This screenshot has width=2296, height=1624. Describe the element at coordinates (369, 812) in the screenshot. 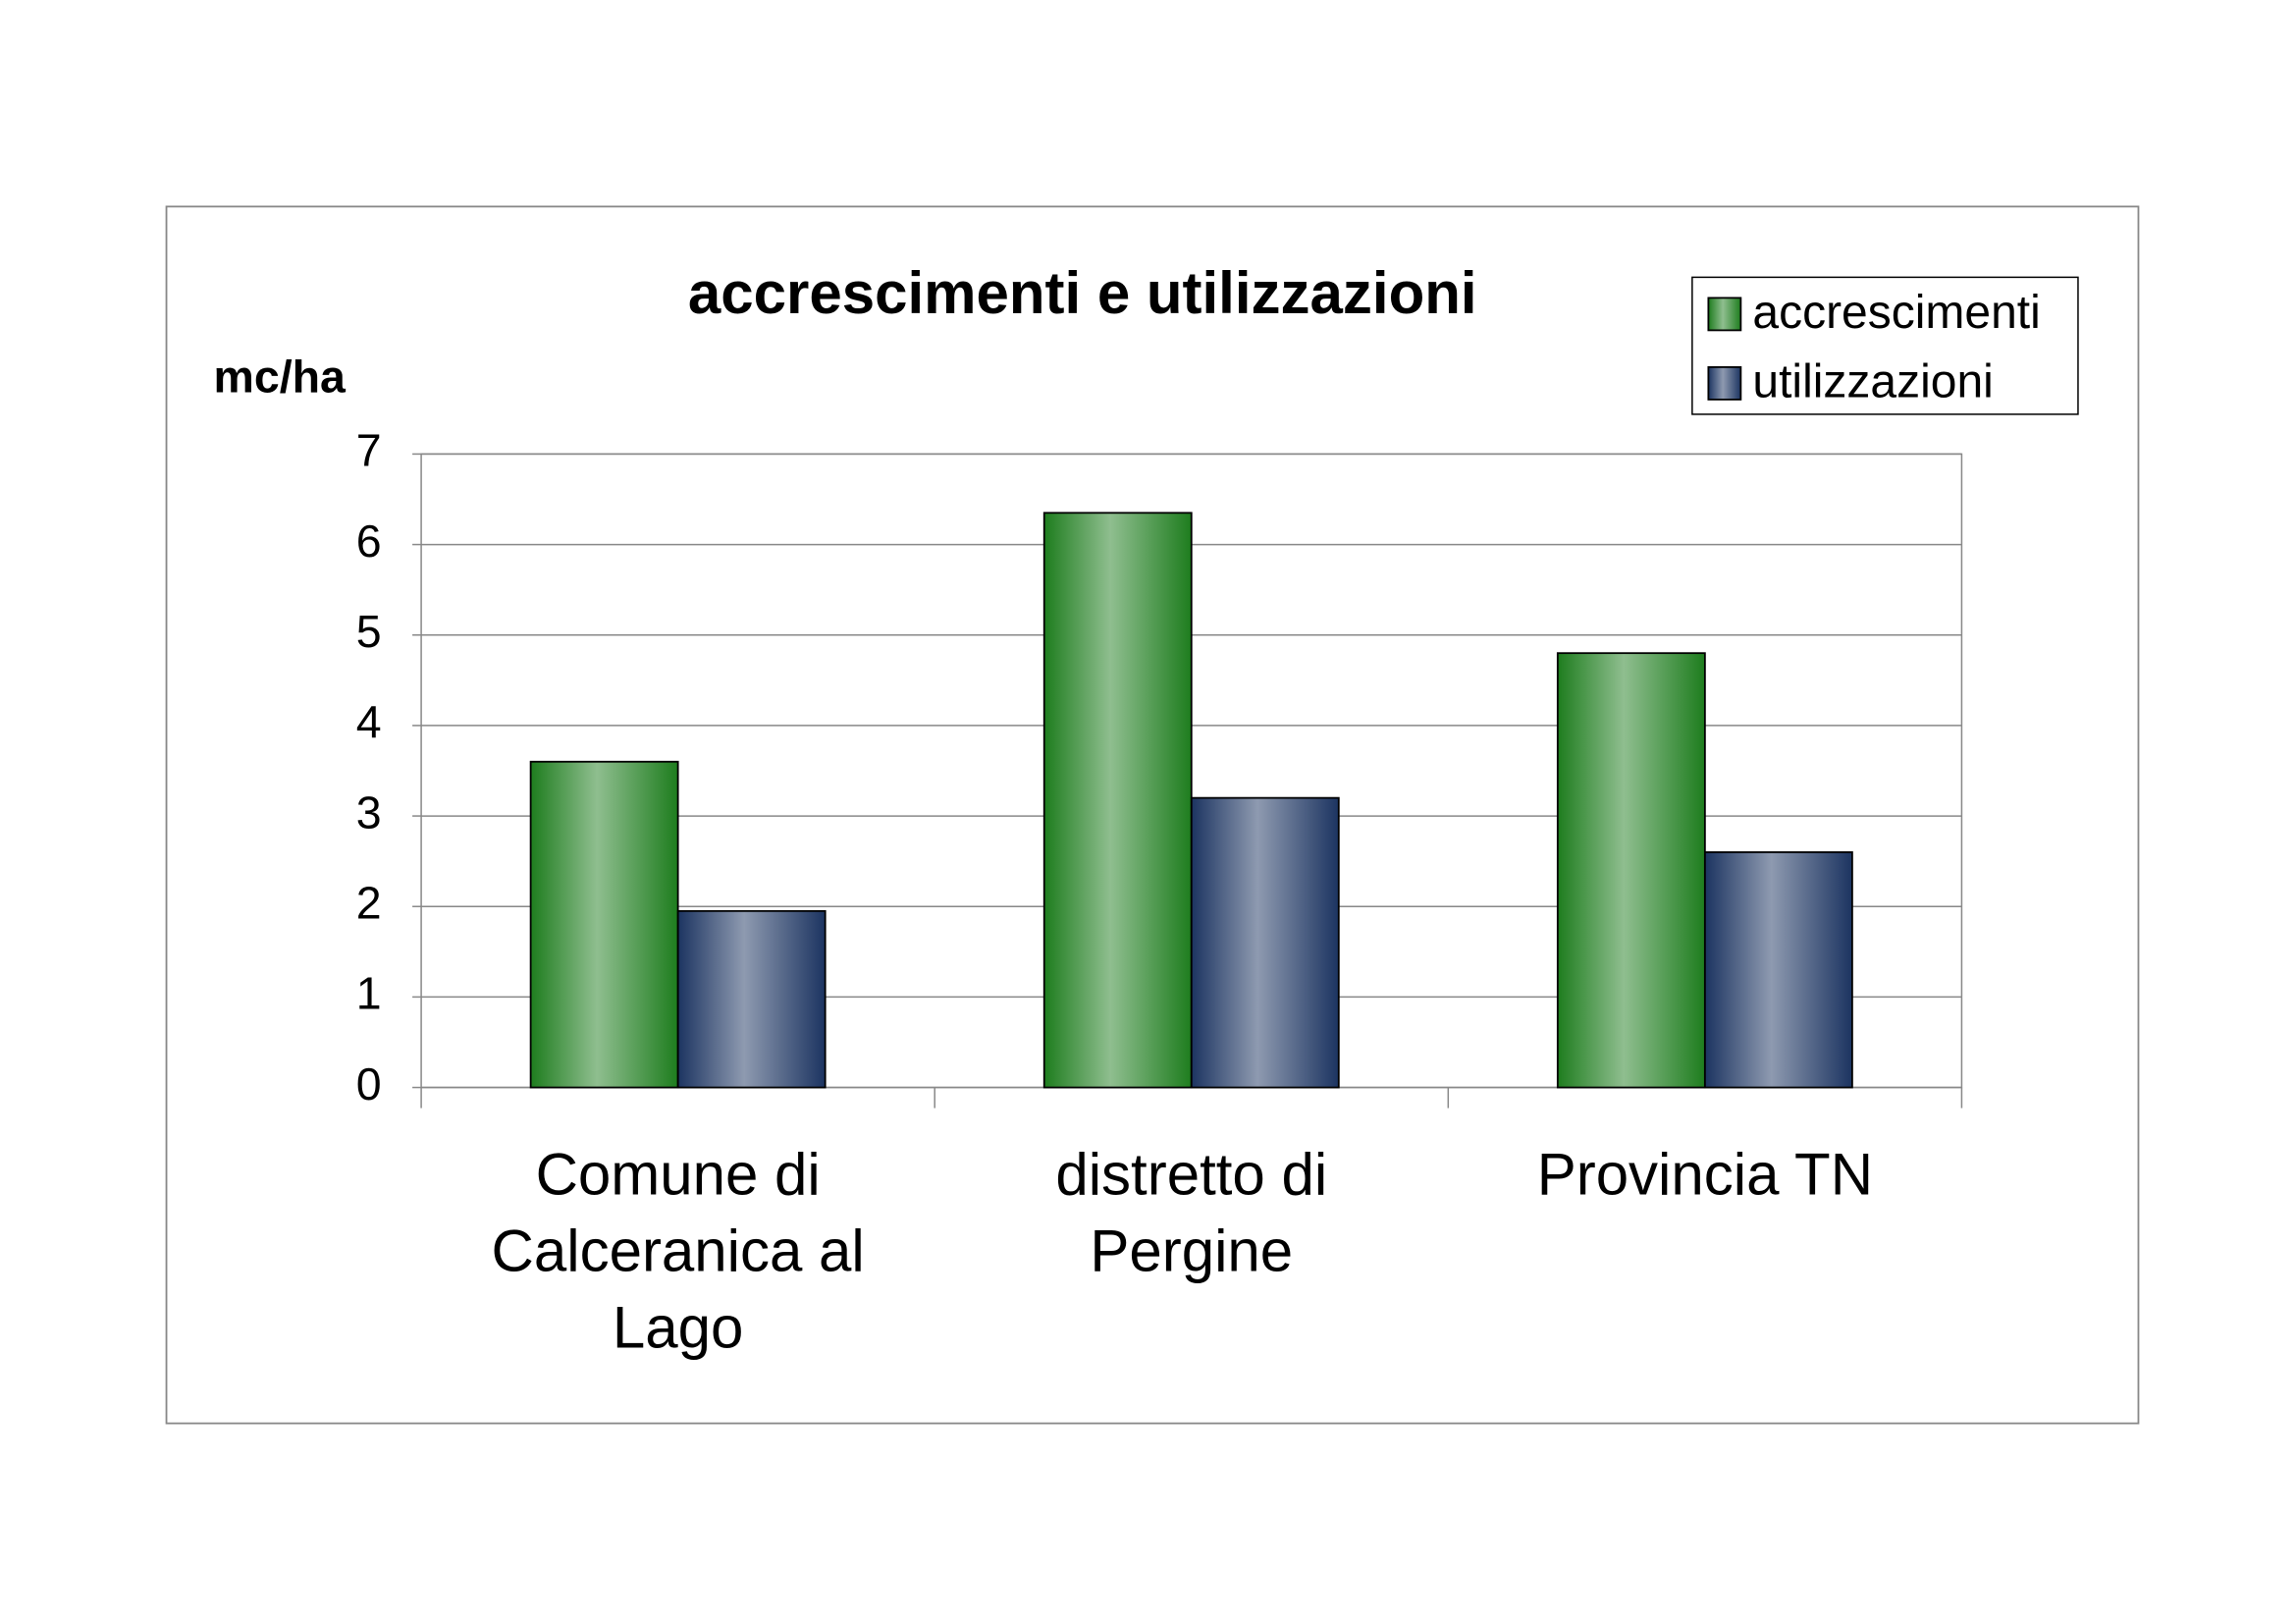

I see `y-tick-label: 3` at that location.